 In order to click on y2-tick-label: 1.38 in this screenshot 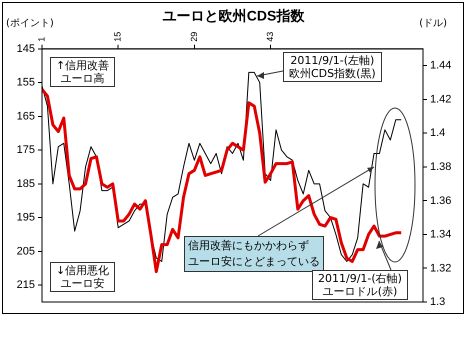, I will do `click(441, 166)`.